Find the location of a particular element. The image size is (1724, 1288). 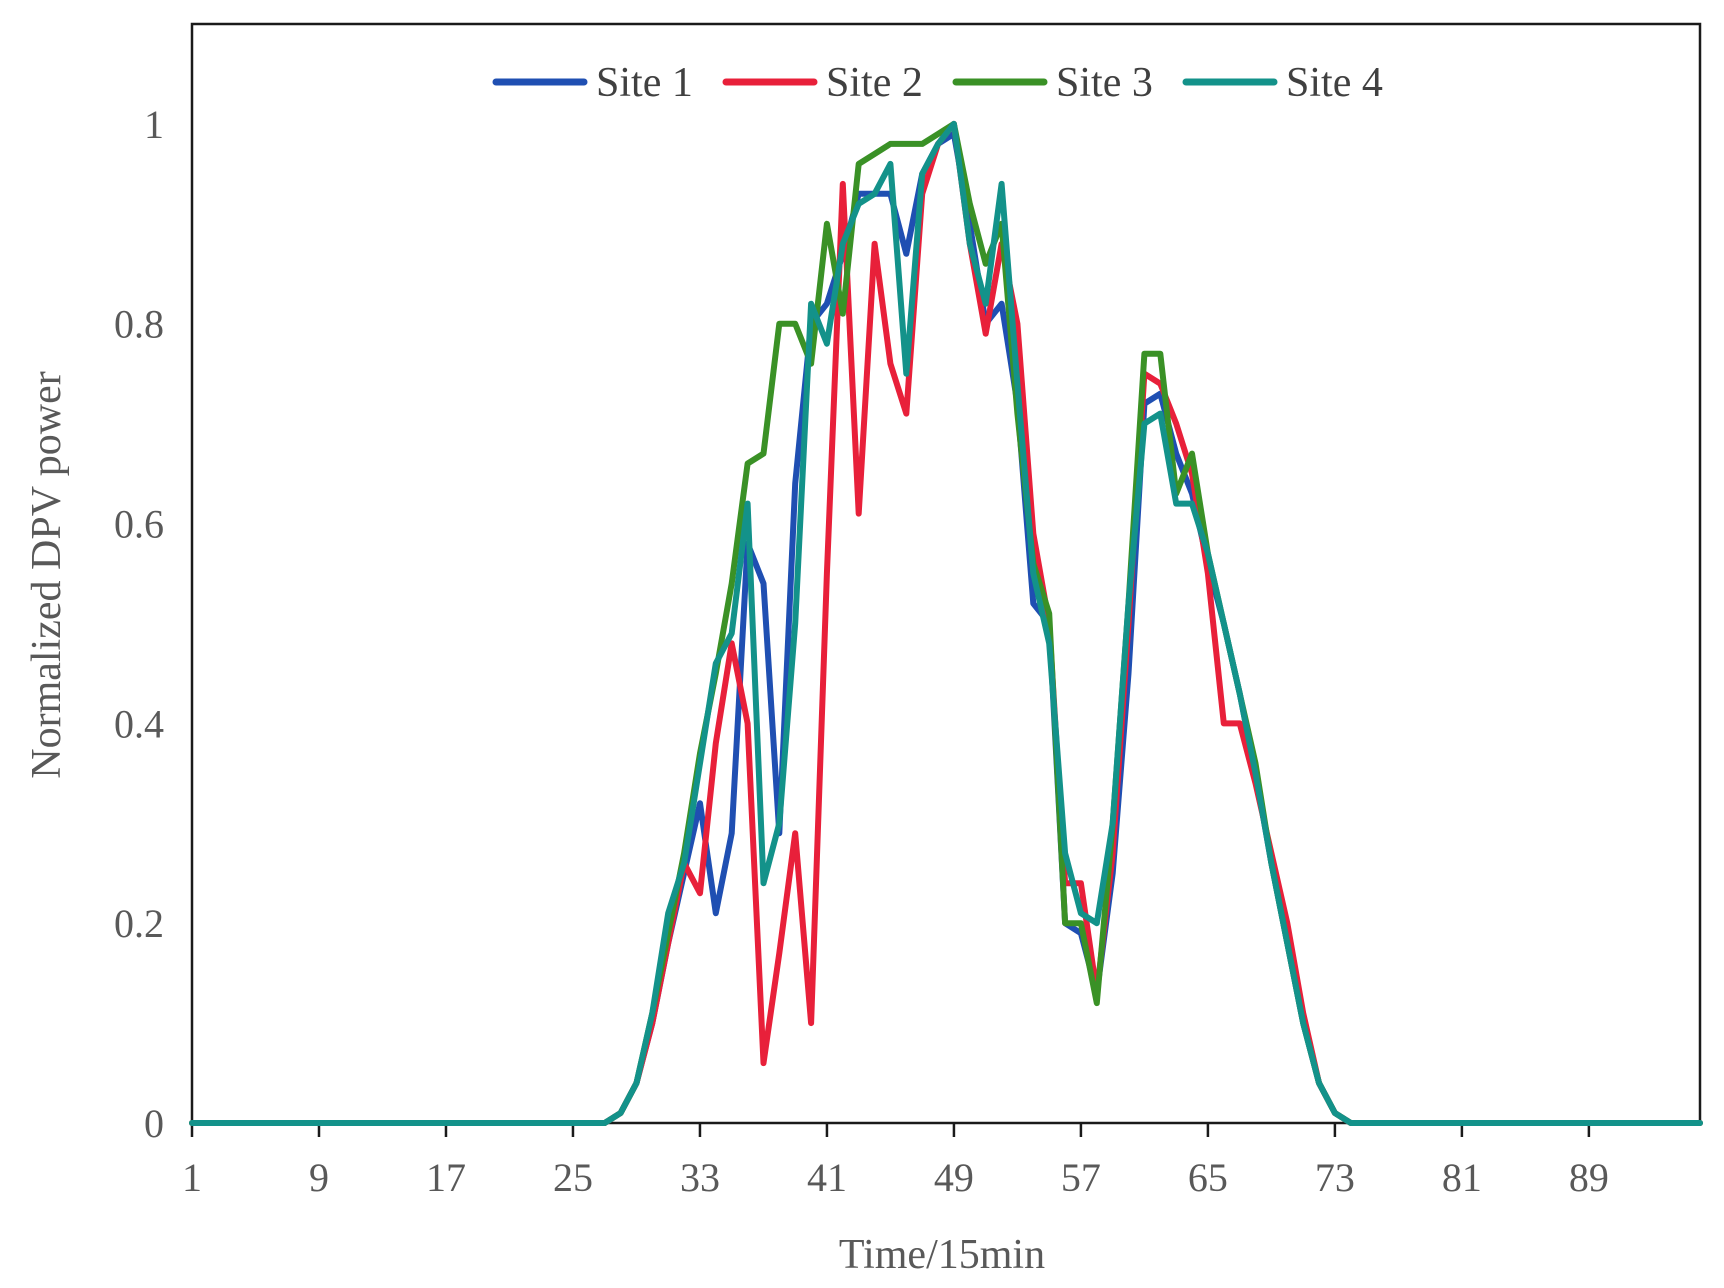

x-tick-label: 81 is located at coordinates (1462, 1177).